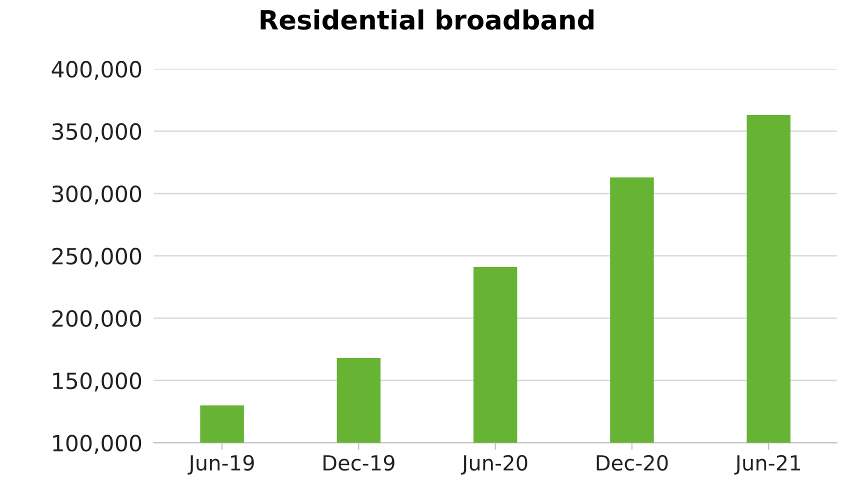 The image size is (854, 492). Describe the element at coordinates (97, 257) in the screenshot. I see `y-tick-label: 250,000` at that location.